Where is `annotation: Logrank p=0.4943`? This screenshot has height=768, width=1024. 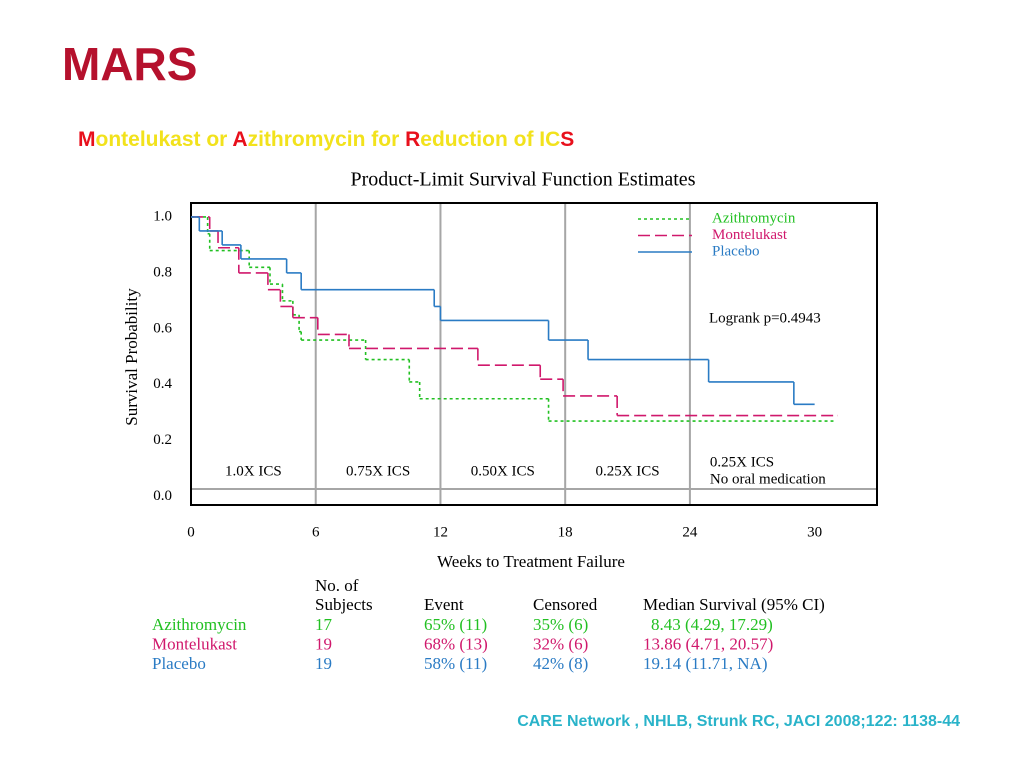 annotation: Logrank p=0.4943 is located at coordinates (765, 318).